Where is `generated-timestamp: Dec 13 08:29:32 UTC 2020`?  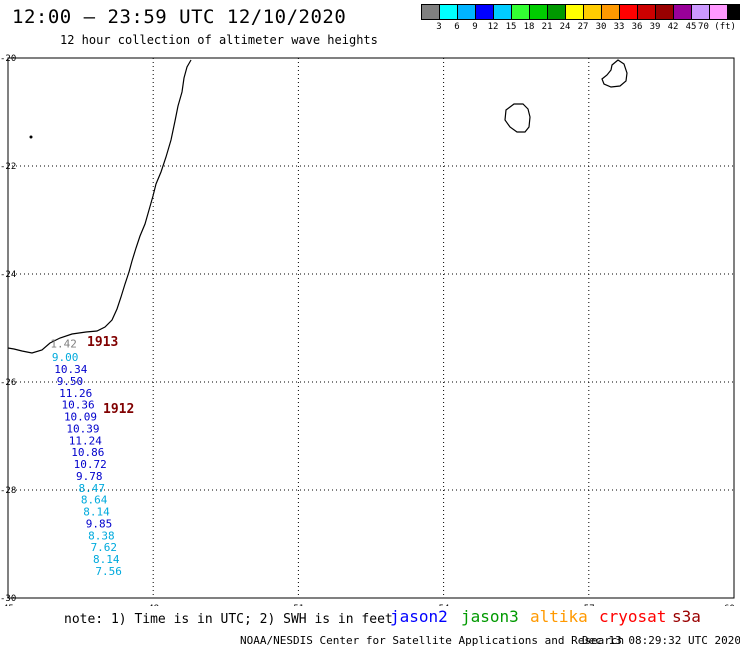 generated-timestamp: Dec 13 08:29:32 UTC 2020 is located at coordinates (661, 640).